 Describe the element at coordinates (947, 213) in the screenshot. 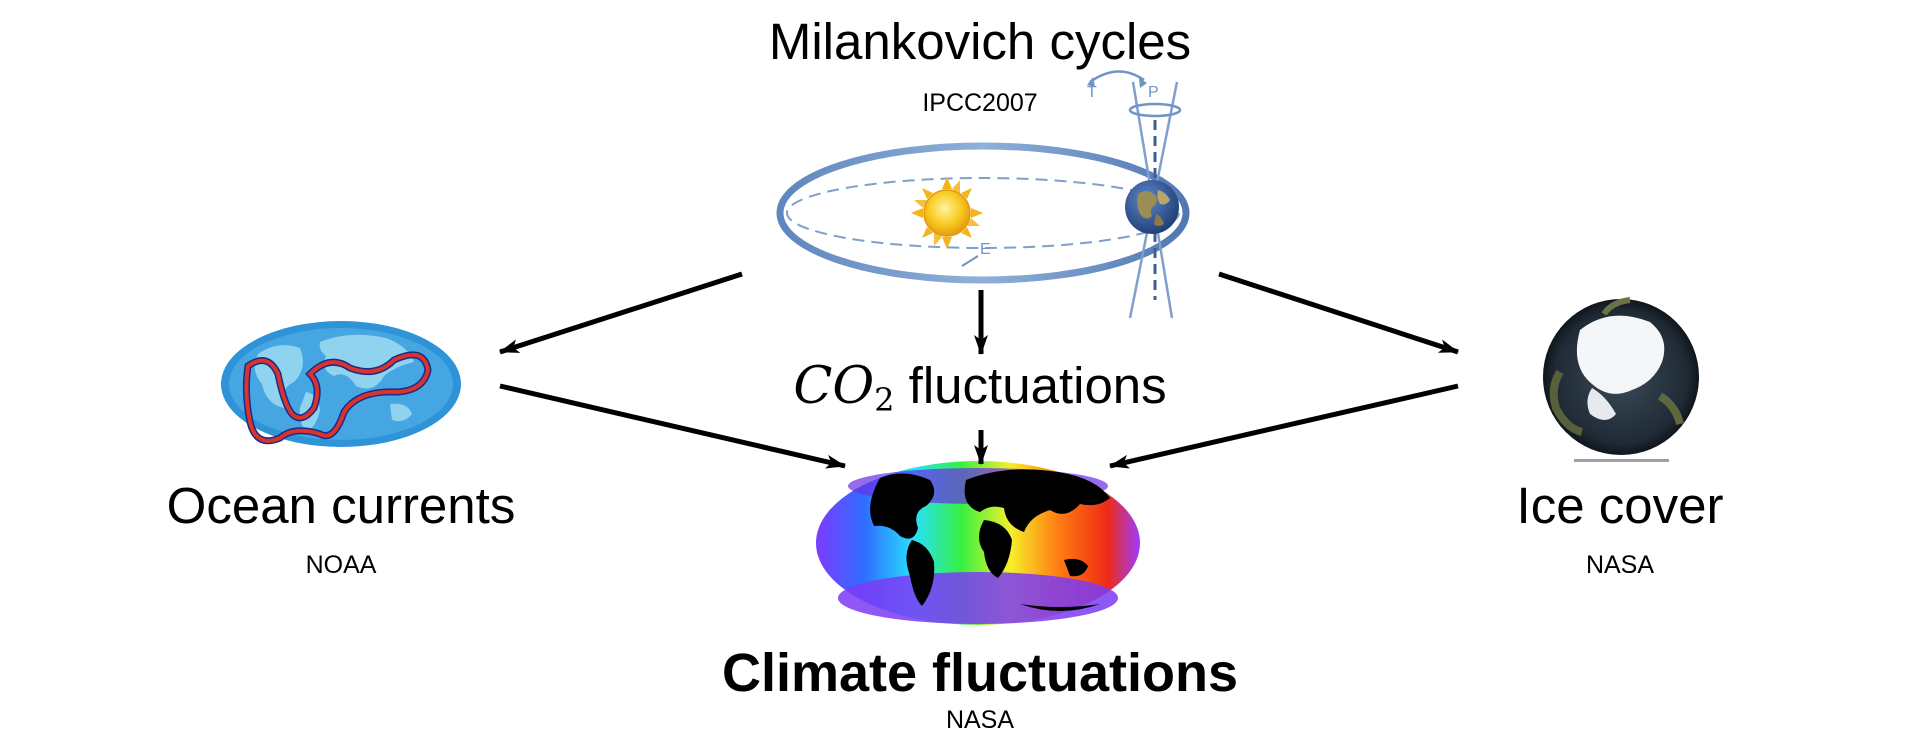

I see `sun-icon` at that location.